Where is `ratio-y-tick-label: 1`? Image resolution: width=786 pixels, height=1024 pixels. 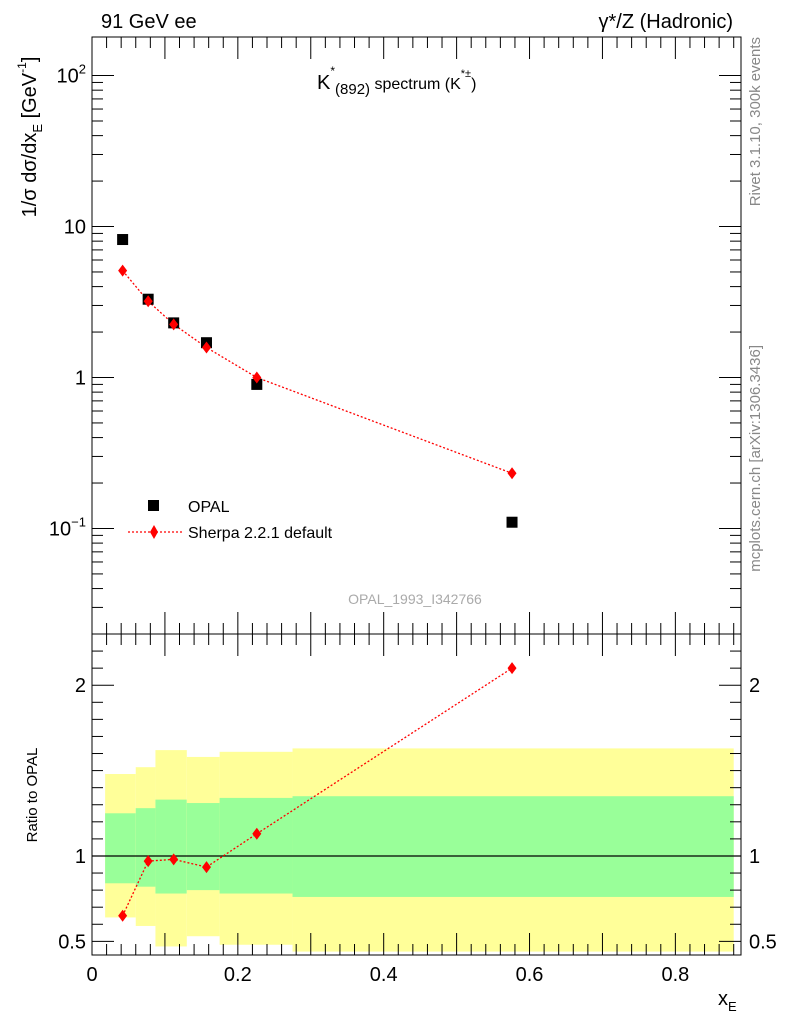
ratio-y-tick-label: 1 is located at coordinates (80, 857).